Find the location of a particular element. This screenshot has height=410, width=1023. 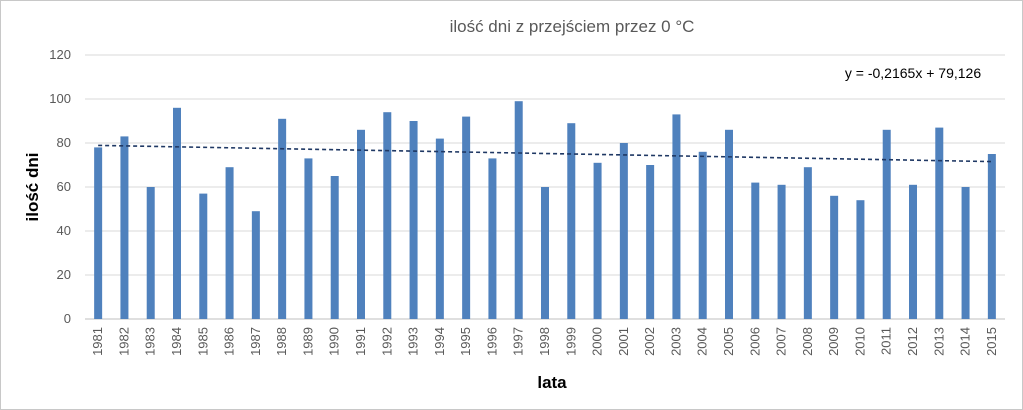

chart-title: ilość dni z przejściem przez 0 °C is located at coordinates (572, 26).